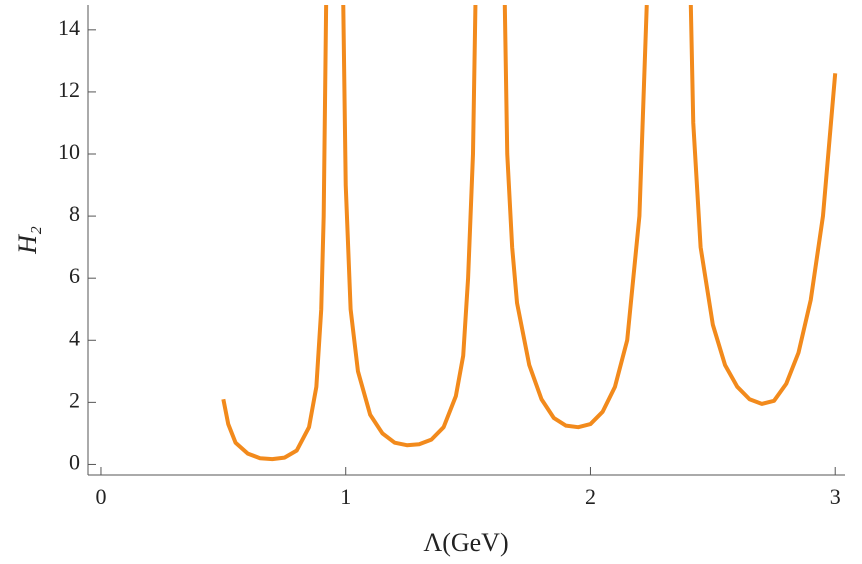  Describe the element at coordinates (74, 275) in the screenshot. I see `y-tick-label: 6` at that location.